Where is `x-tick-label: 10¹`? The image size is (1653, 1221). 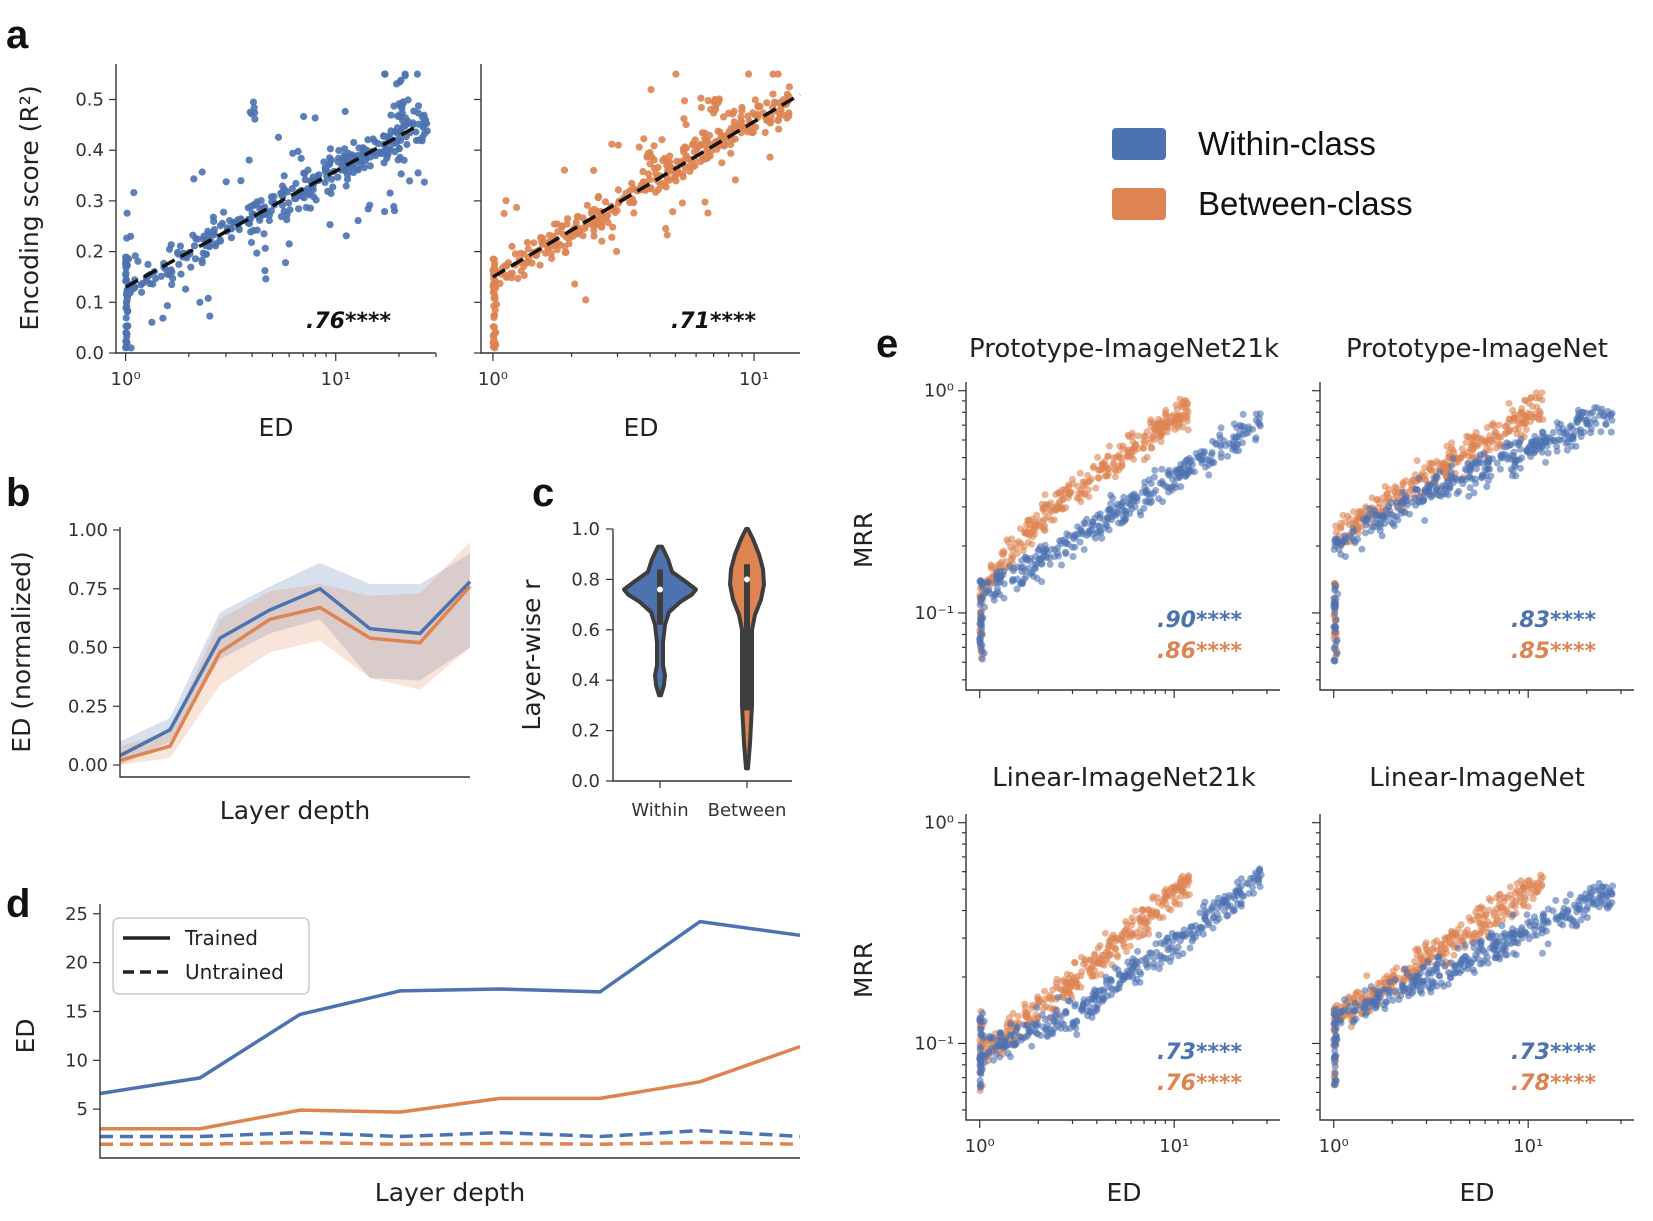 x-tick-label: 10¹ is located at coordinates (754, 379).